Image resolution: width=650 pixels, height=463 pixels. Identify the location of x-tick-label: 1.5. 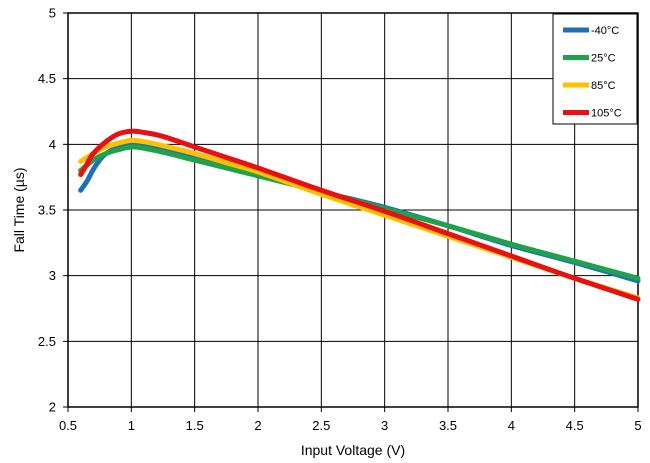
(195, 425).